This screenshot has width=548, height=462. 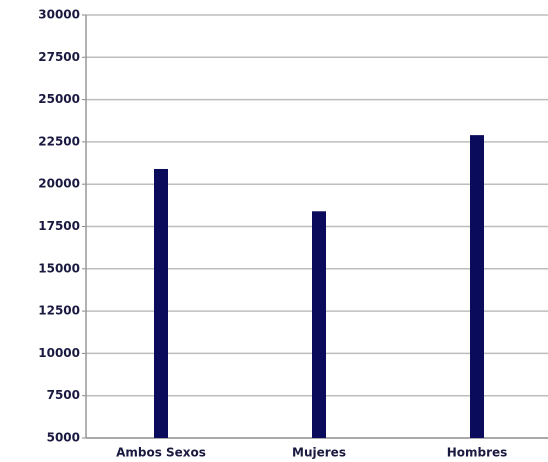 I want to click on x-tick-label: Mujeres, so click(x=319, y=453).